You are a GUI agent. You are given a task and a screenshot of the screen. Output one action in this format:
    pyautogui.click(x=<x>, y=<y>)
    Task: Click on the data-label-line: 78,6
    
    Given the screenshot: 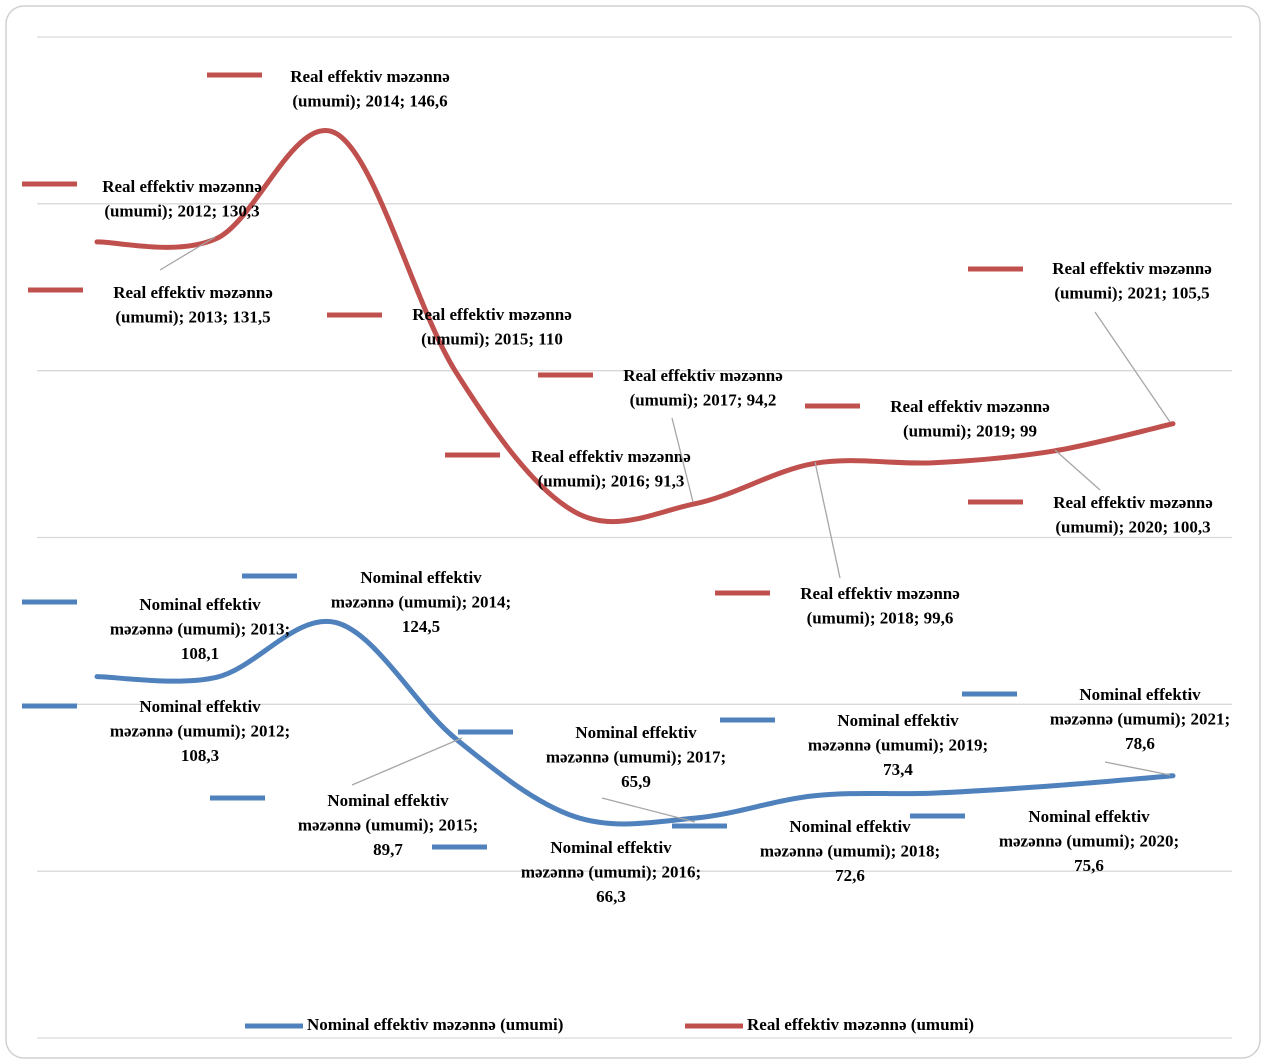 What is the action you would take?
    pyautogui.click(x=1140, y=743)
    